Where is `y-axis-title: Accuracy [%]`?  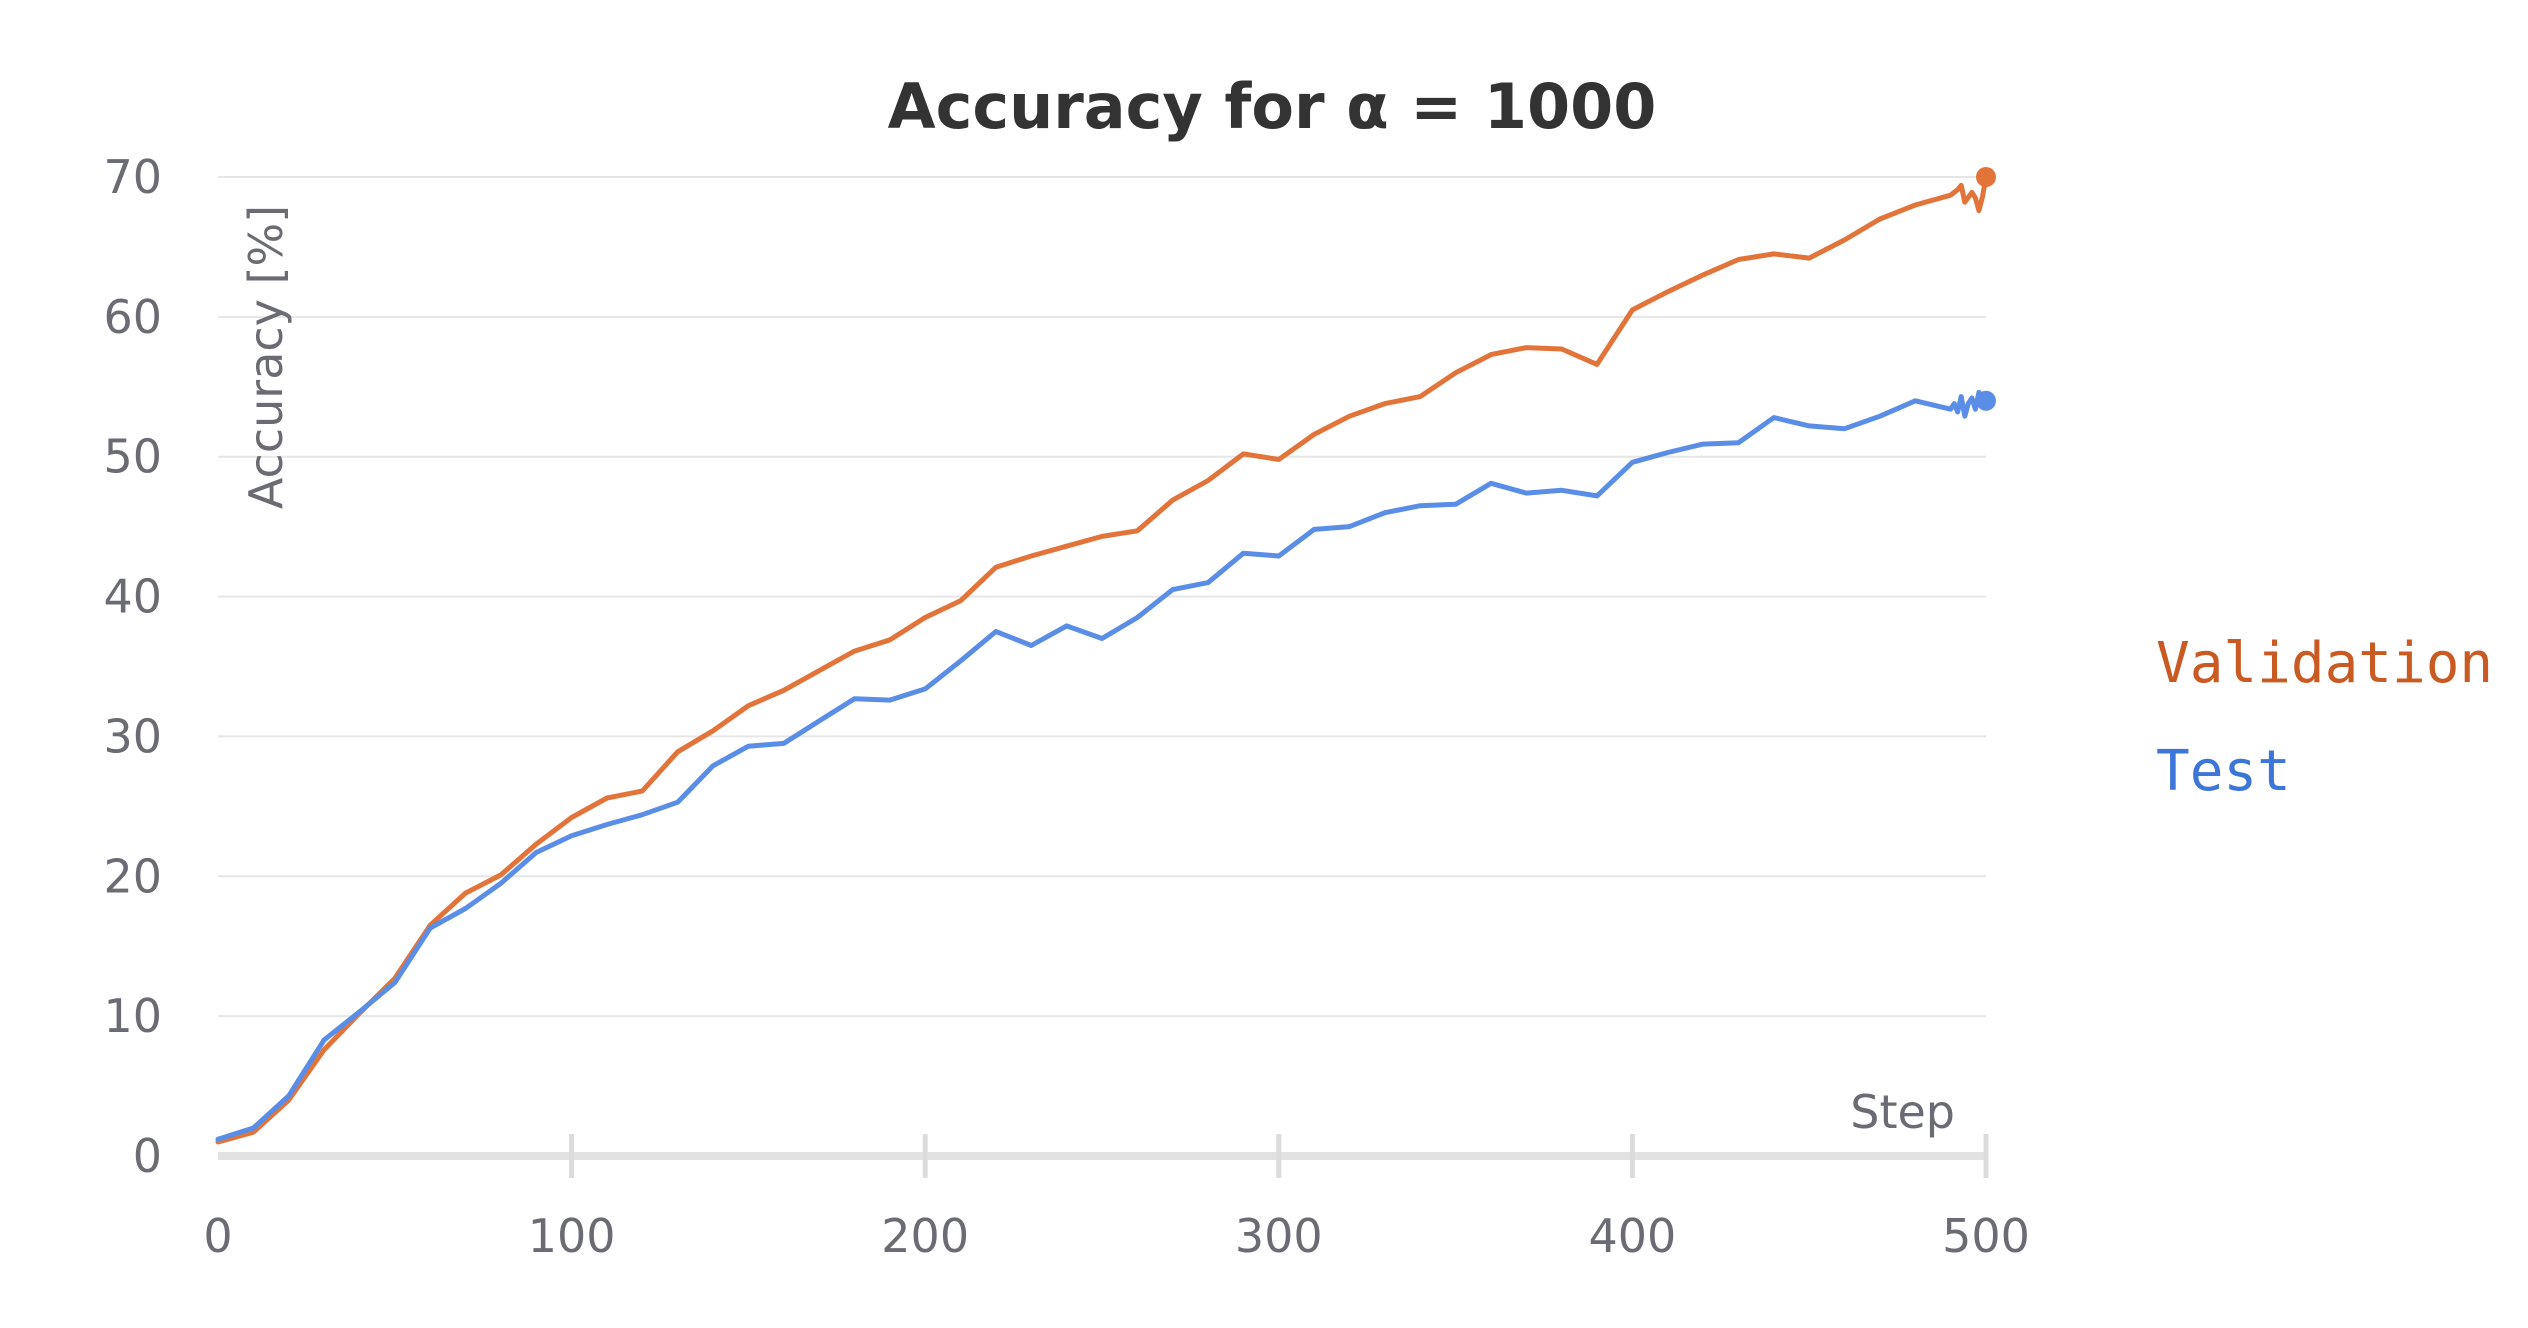
y-axis-title: Accuracy [%] is located at coordinates (266, 357).